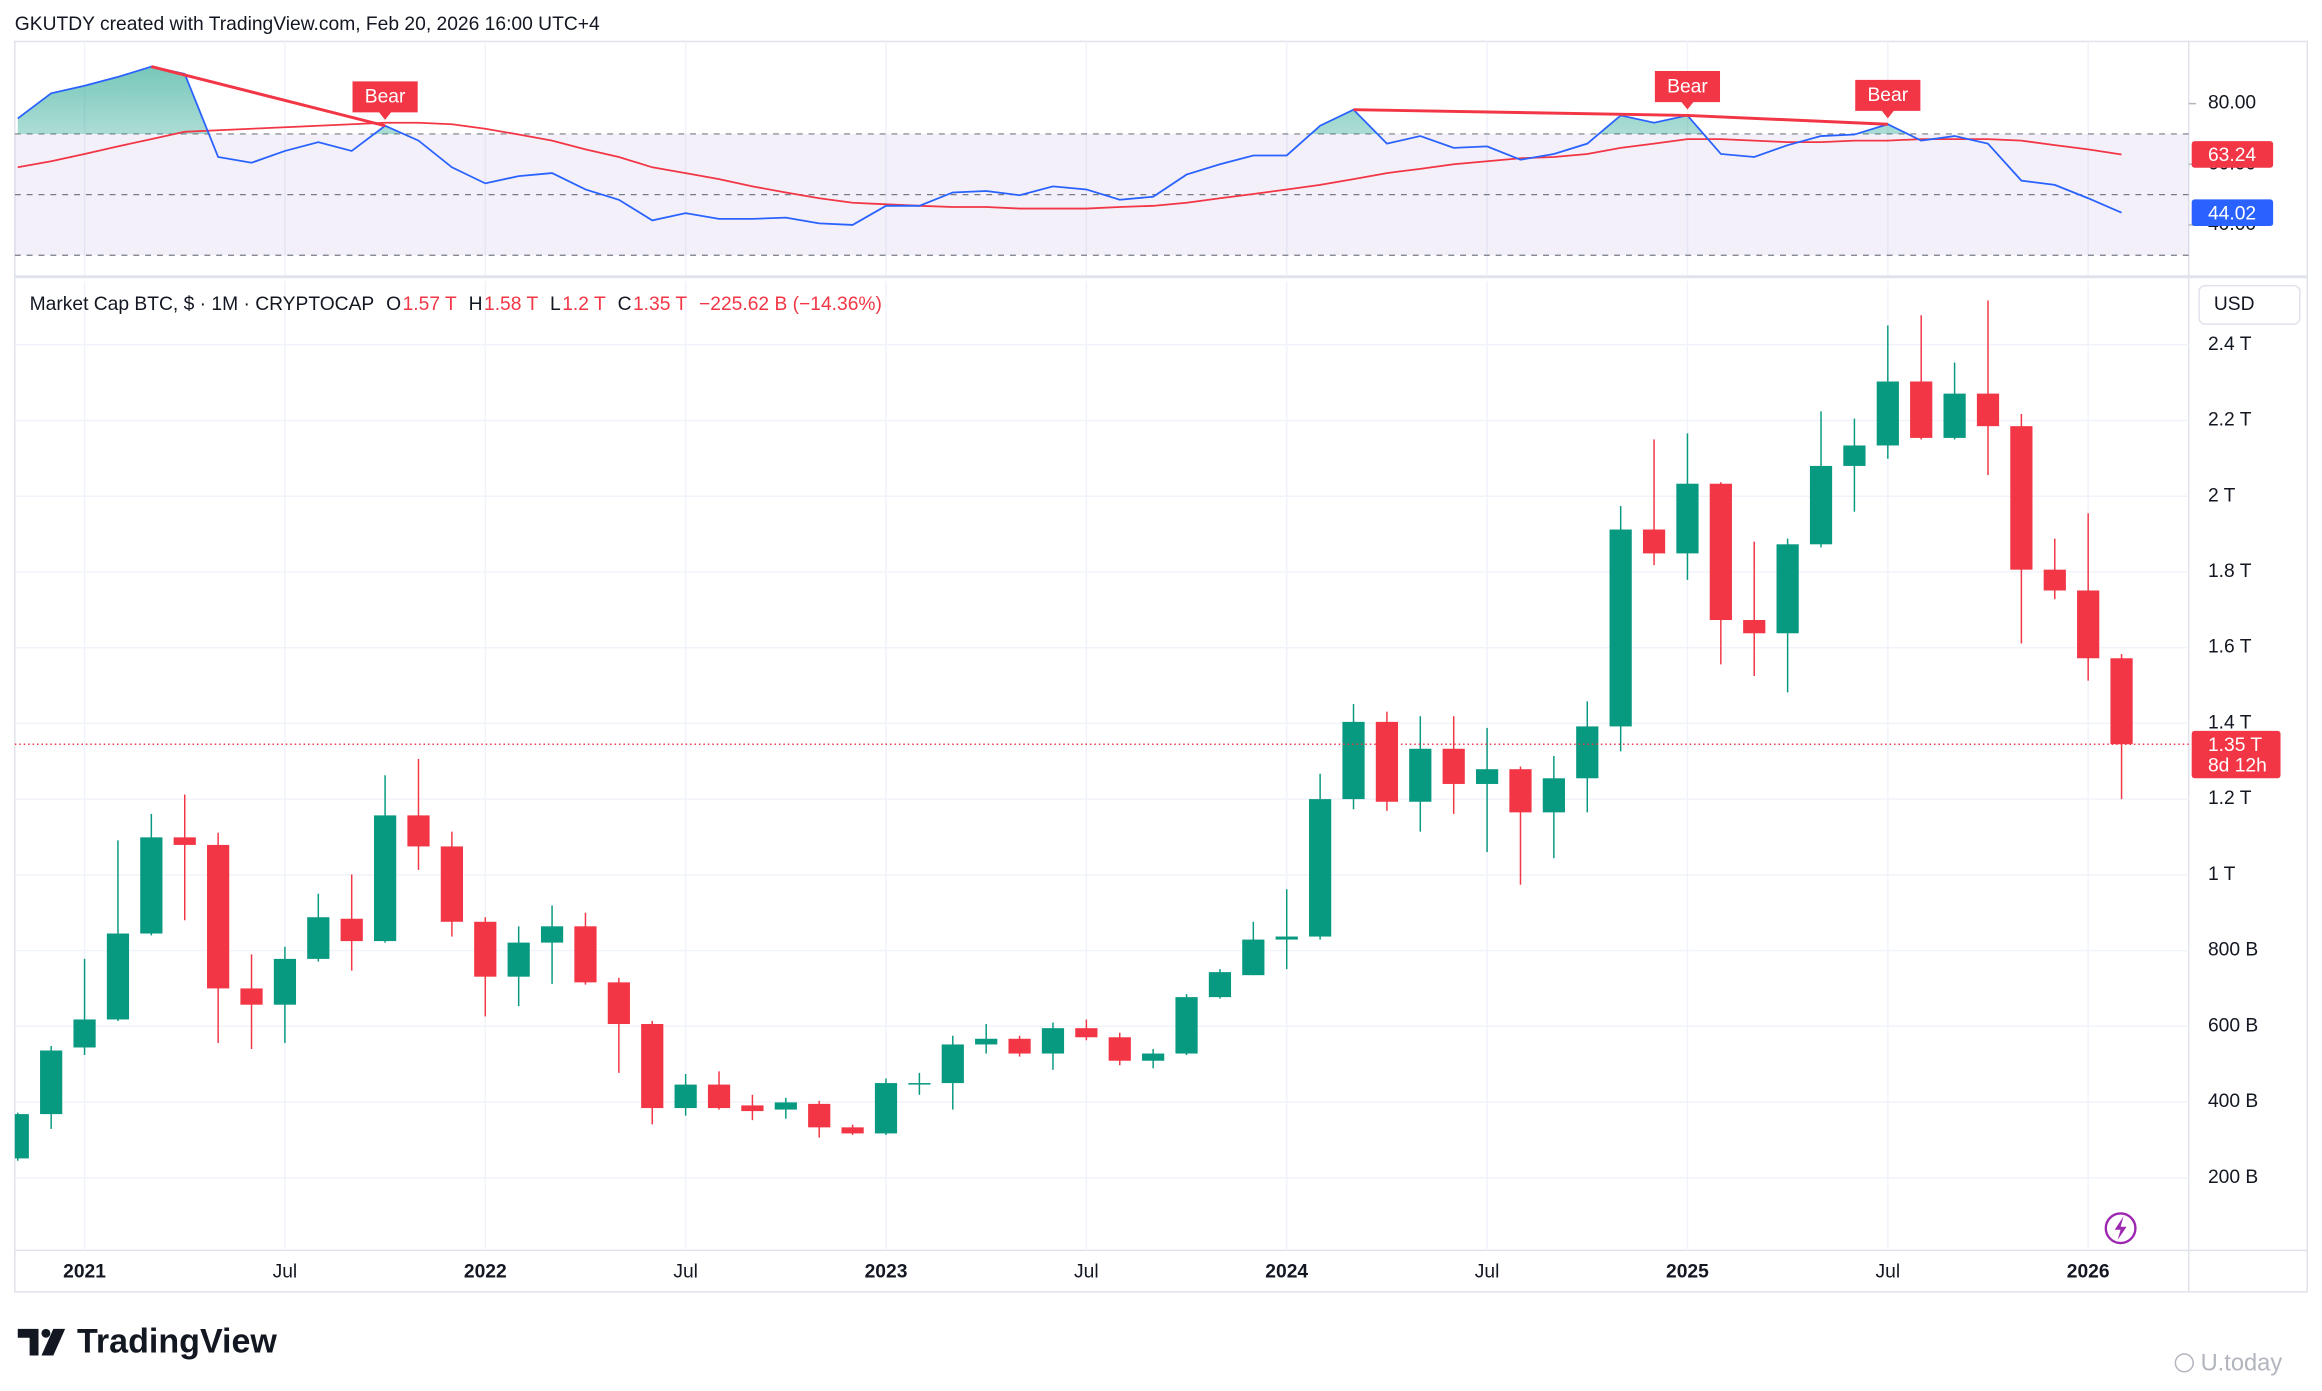  What do you see at coordinates (2233, 1101) in the screenshot?
I see `y-tick-label: 400 B` at bounding box center [2233, 1101].